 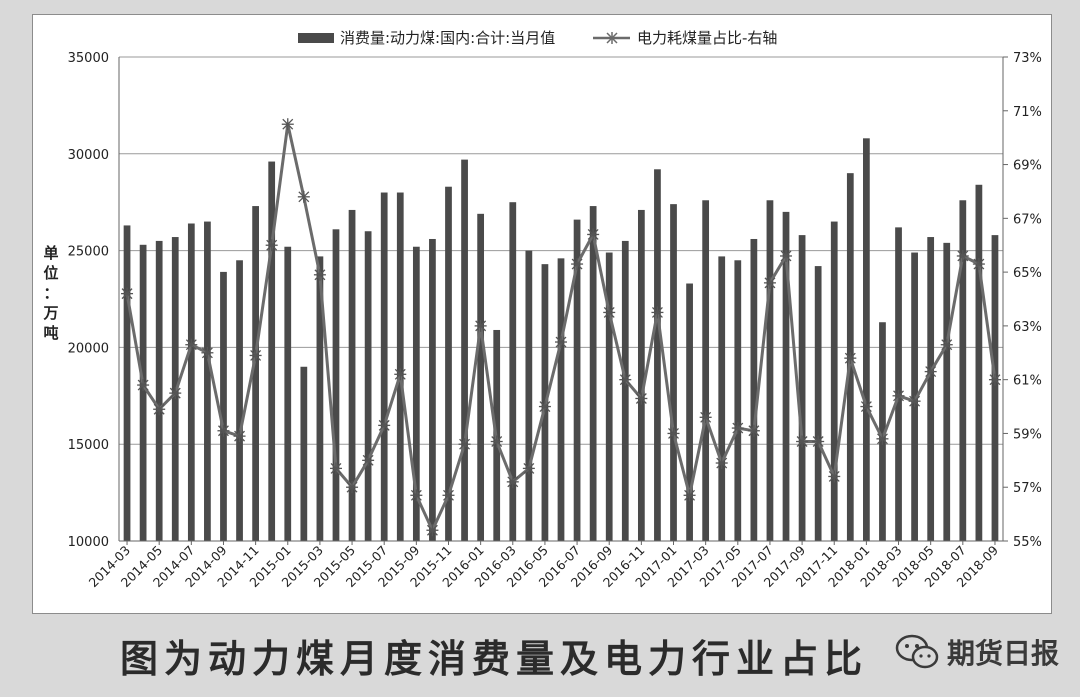 I want to click on legend: 消费量:动力煤:国内:合计:当月值 电力耗煤量占比-右轴, so click(x=537, y=38).